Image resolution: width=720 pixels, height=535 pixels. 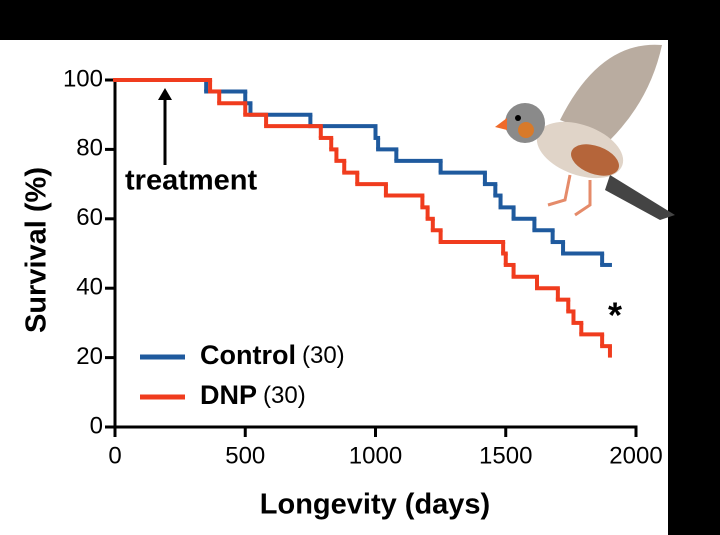 What do you see at coordinates (89, 287) in the screenshot?
I see `y-tick-label: 40` at bounding box center [89, 287].